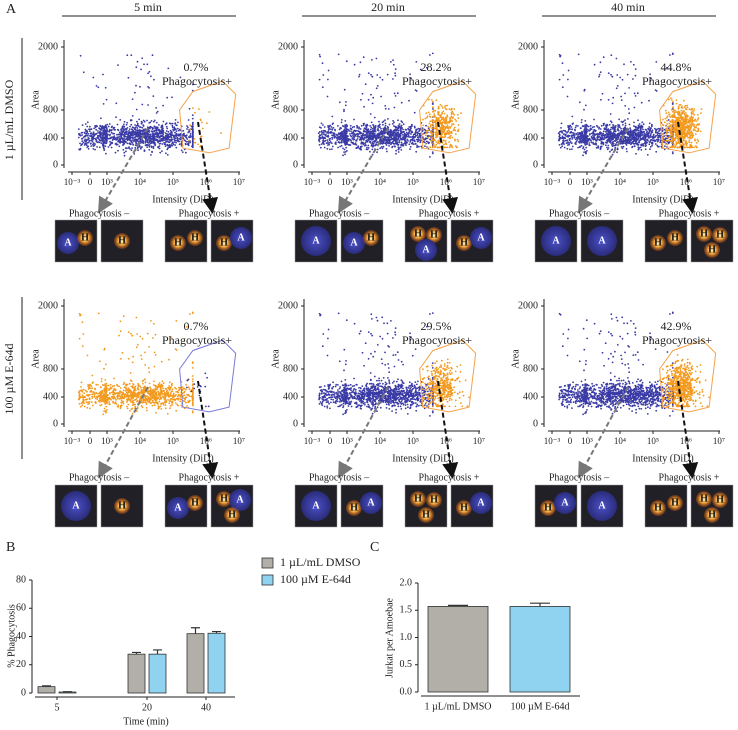 The width and height of the screenshot is (738, 730). What do you see at coordinates (72, 182) in the screenshot?
I see `x-tick-label: 10⁻³` at bounding box center [72, 182].